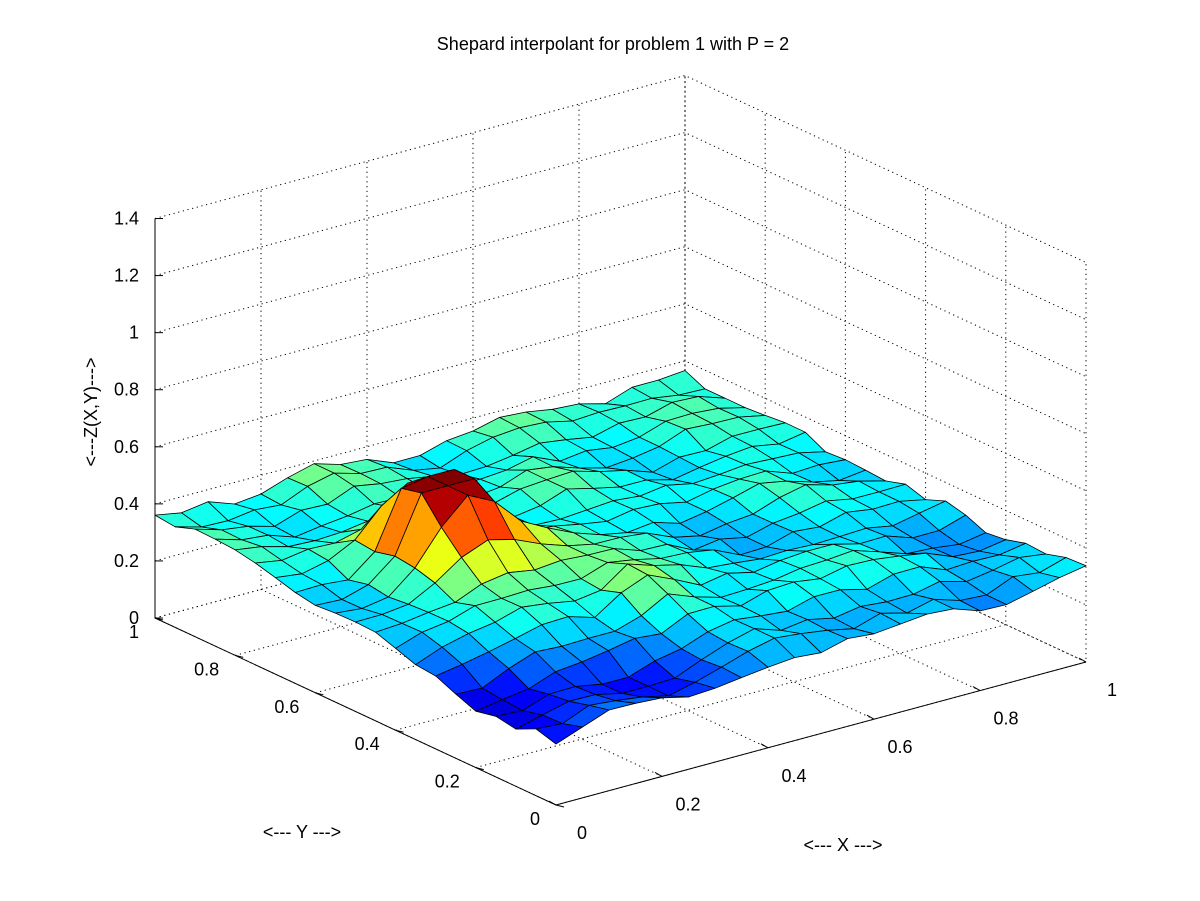 This screenshot has width=1200, height=901. Describe the element at coordinates (134, 333) in the screenshot. I see `z-tick-label-5: 1` at that location.